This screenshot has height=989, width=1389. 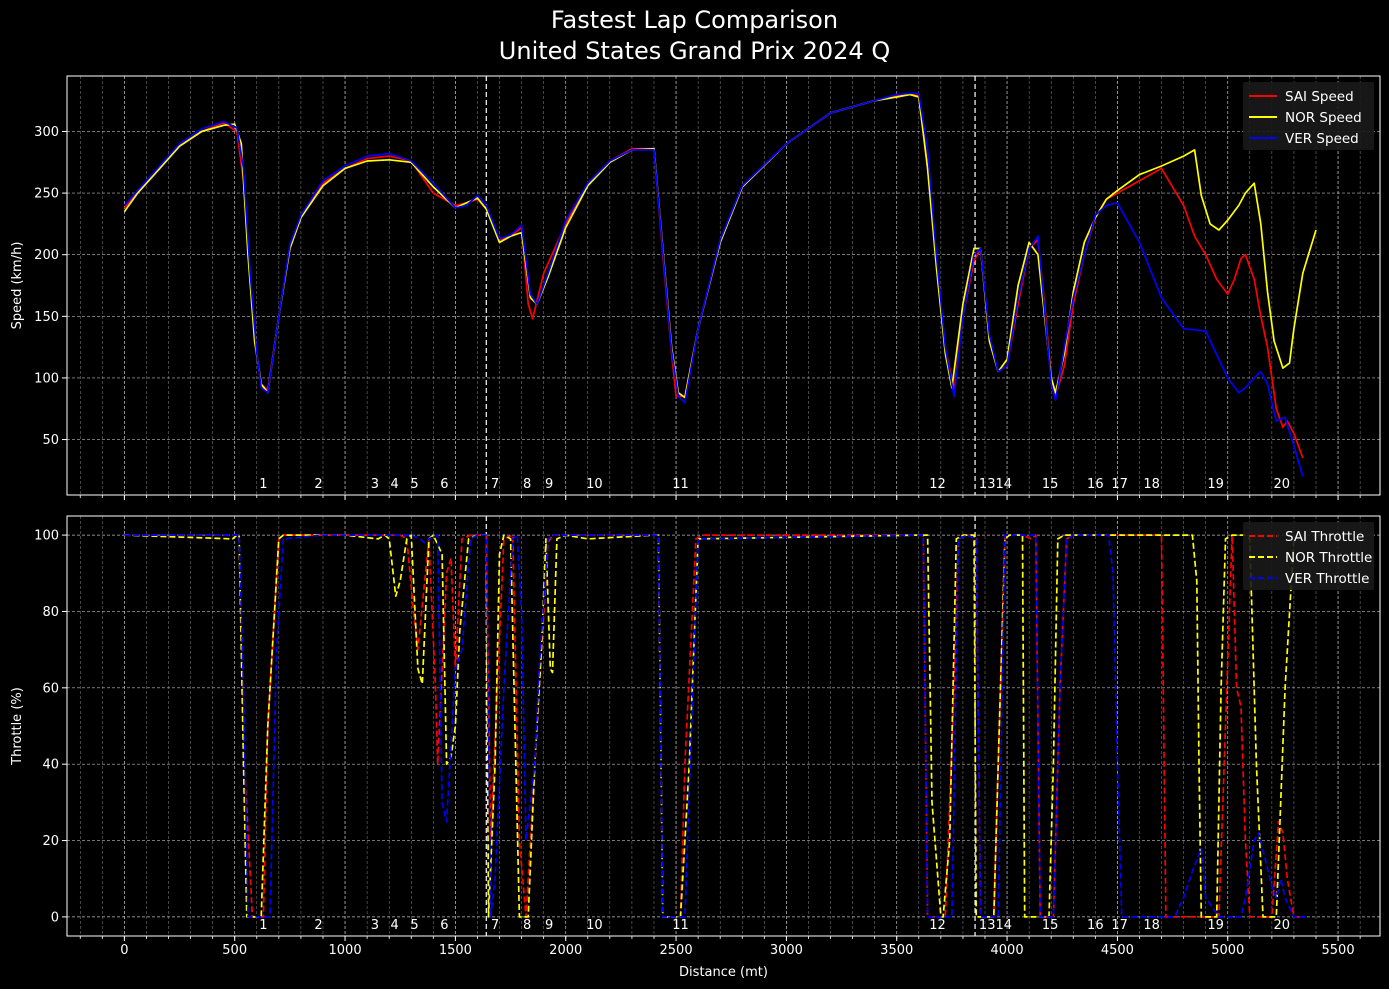 What do you see at coordinates (50, 765) in the screenshot?
I see `y-tick-label: 40` at bounding box center [50, 765].